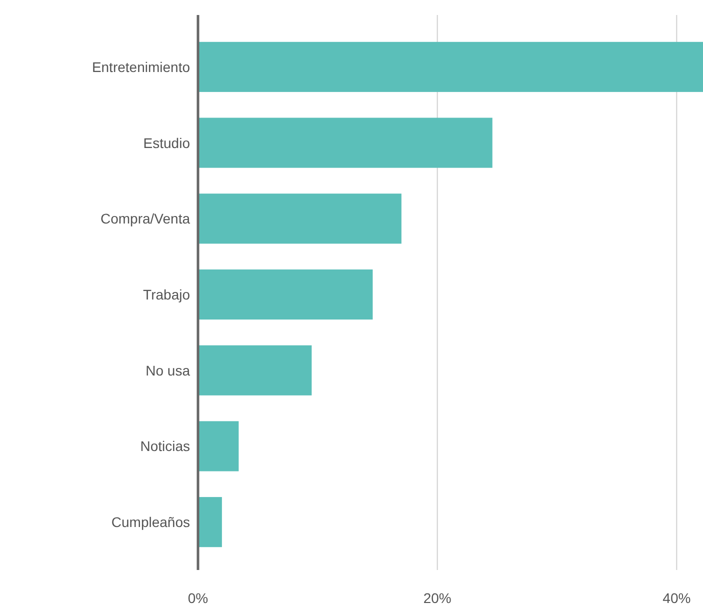 This screenshot has height=612, width=703. Describe the element at coordinates (165, 446) in the screenshot. I see `y-tick-label: Noticias` at that location.